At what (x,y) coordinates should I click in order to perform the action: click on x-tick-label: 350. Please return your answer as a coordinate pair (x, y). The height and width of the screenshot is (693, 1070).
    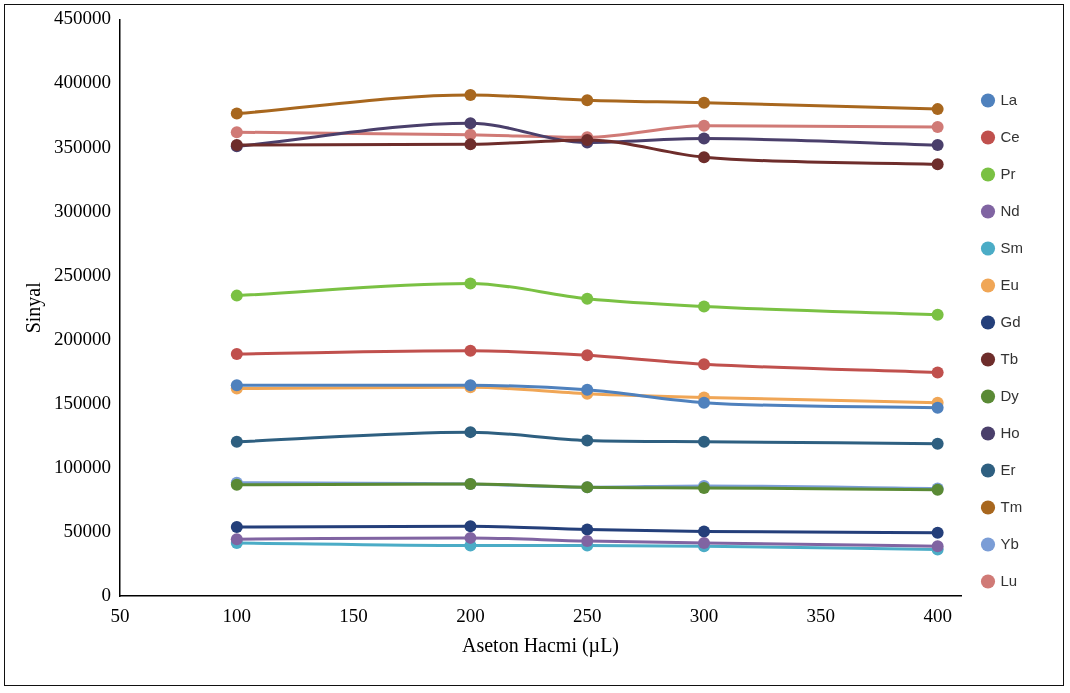
    Looking at the image, I should click on (821, 615).